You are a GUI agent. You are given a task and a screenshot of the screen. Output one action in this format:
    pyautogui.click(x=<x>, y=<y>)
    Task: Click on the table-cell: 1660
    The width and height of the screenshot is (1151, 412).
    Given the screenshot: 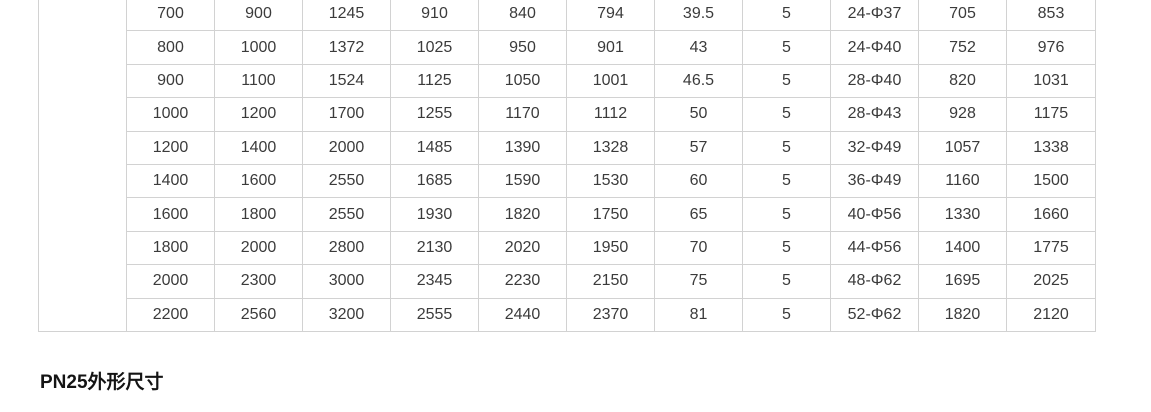 What is the action you would take?
    pyautogui.click(x=1051, y=214)
    